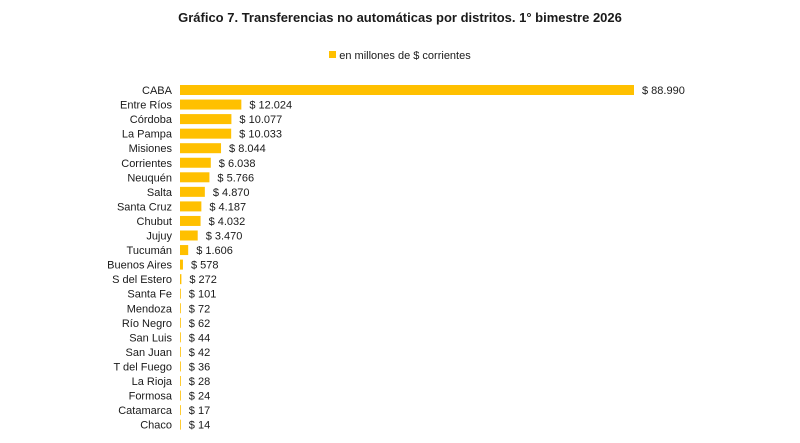 The width and height of the screenshot is (800, 443). What do you see at coordinates (142, 367) in the screenshot?
I see `category-label: T del Fuego` at bounding box center [142, 367].